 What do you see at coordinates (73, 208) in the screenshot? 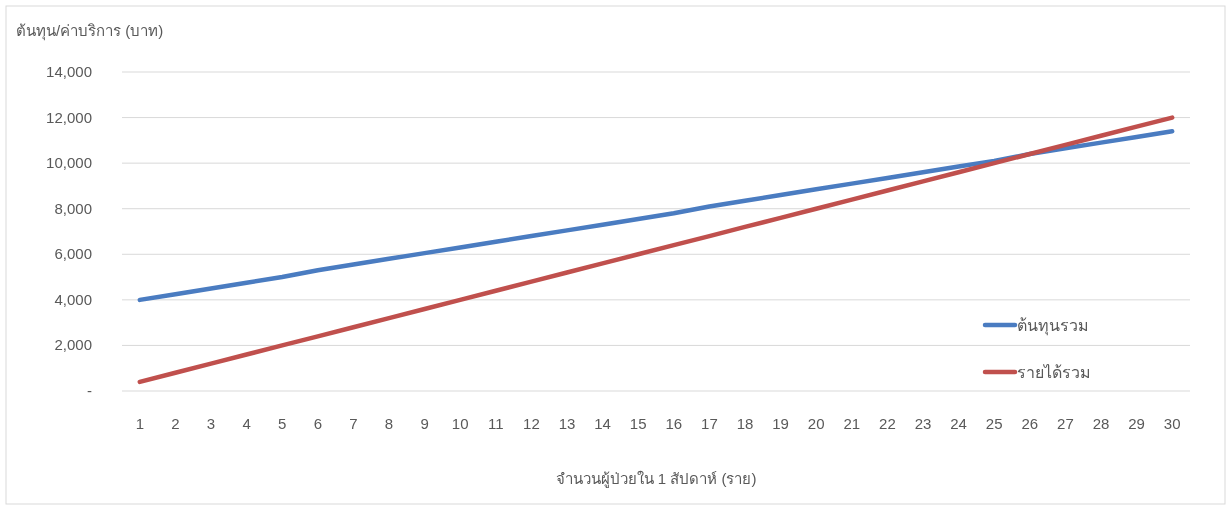
I see `y-tick-label: 8,000` at bounding box center [73, 208].